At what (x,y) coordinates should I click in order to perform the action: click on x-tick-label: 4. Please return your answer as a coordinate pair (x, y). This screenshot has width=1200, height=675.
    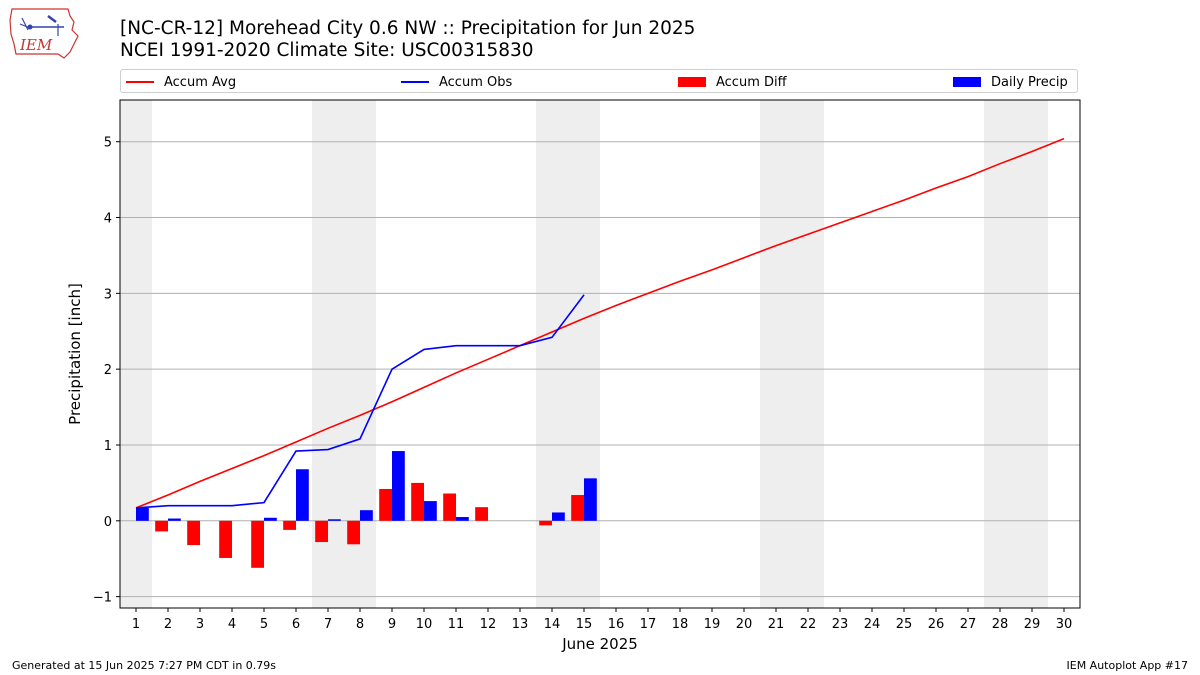
    Looking at the image, I should click on (232, 624).